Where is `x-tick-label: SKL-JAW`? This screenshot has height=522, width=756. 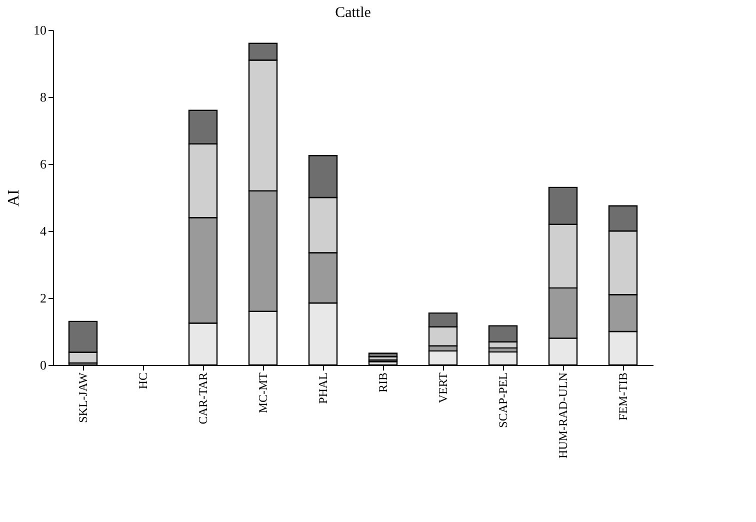
x-tick-label: SKL-JAW is located at coordinates (83, 397).